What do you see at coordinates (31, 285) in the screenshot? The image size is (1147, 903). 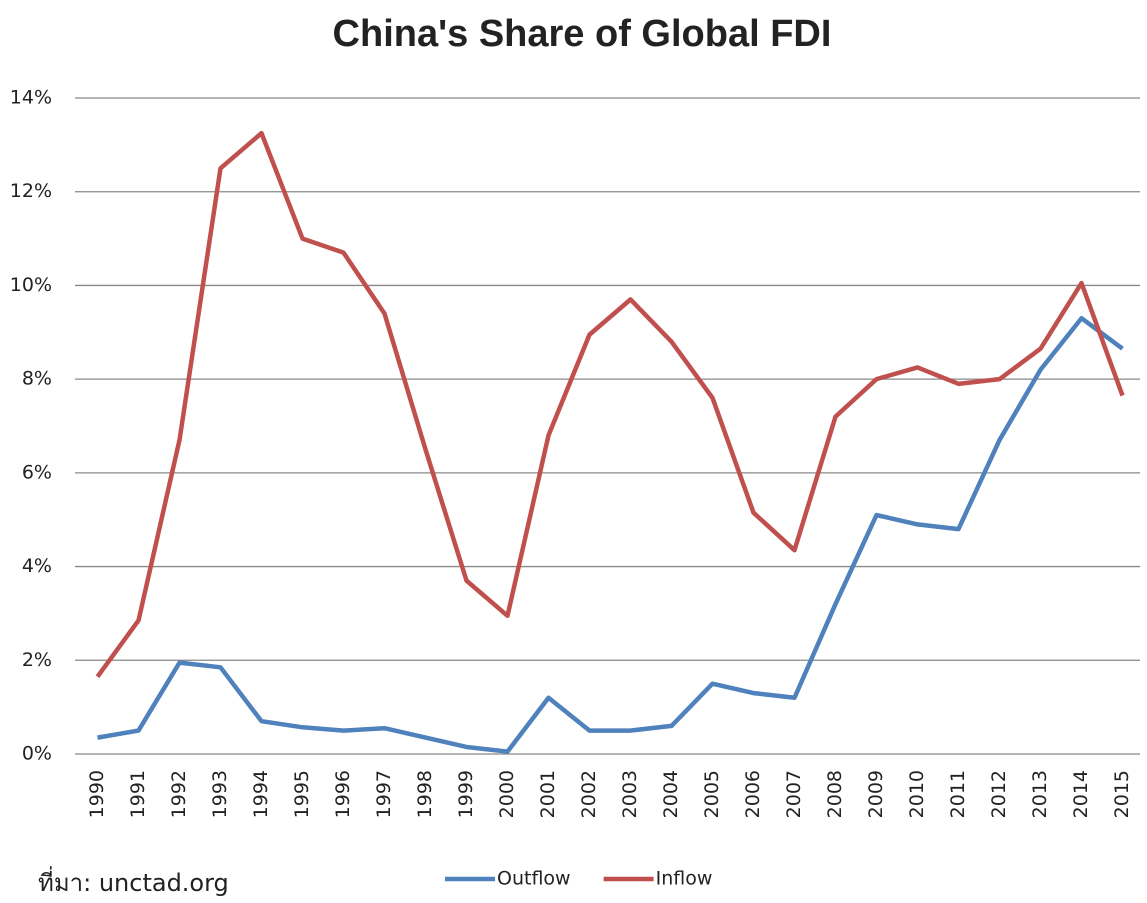 I see `y-tick-label: 10%` at bounding box center [31, 285].